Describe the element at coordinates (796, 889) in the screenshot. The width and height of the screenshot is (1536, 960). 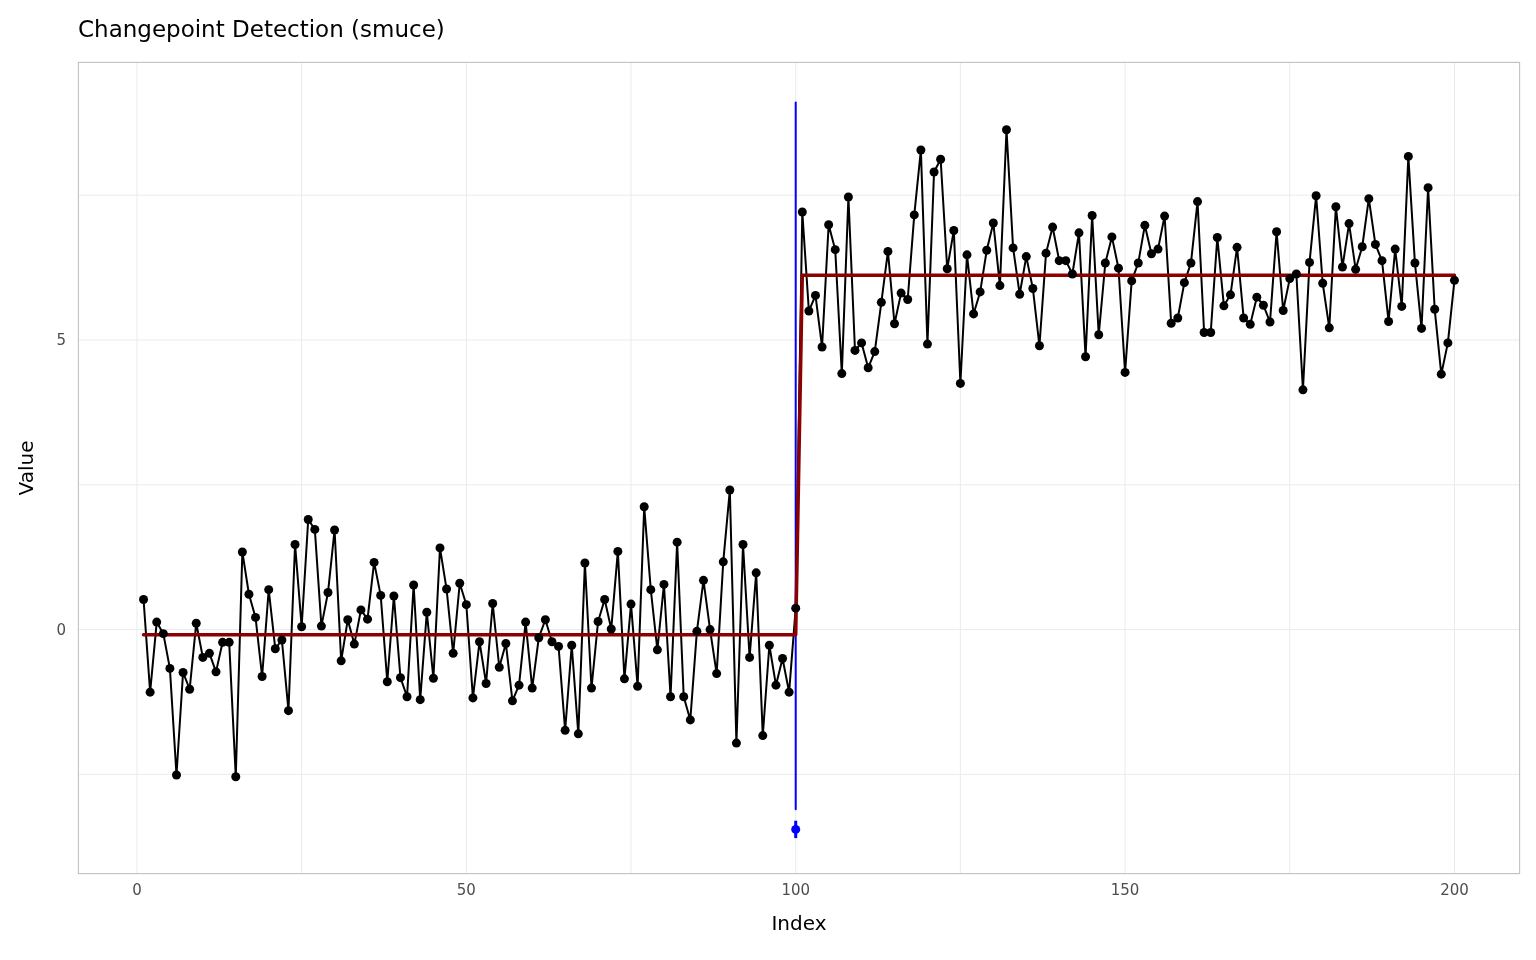
I see `x-tick-label: 100` at that location.